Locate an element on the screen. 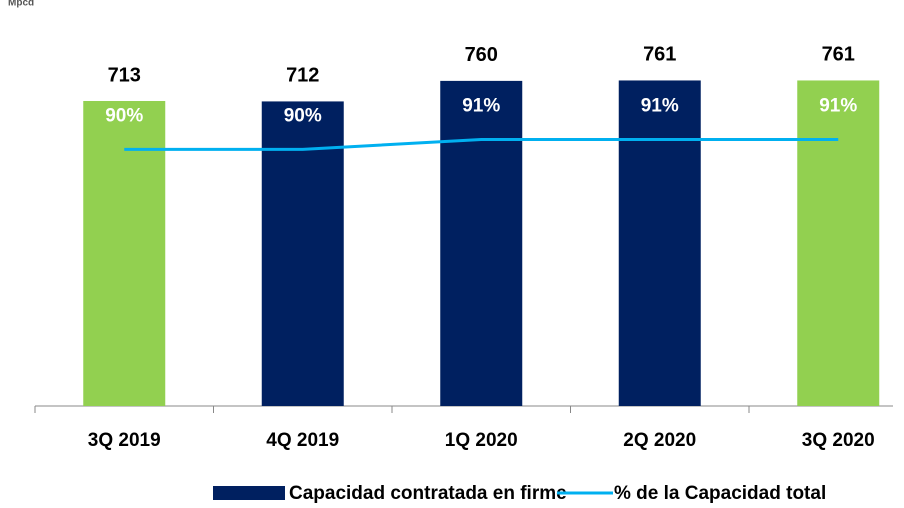 The height and width of the screenshot is (508, 904). legend-label: % de la Capacidad total is located at coordinates (720, 493).